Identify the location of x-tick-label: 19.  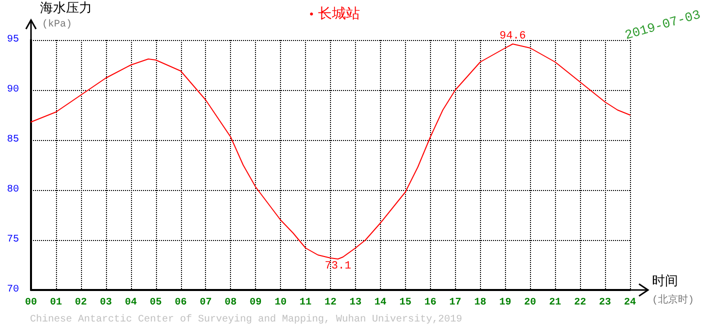
(505, 303).